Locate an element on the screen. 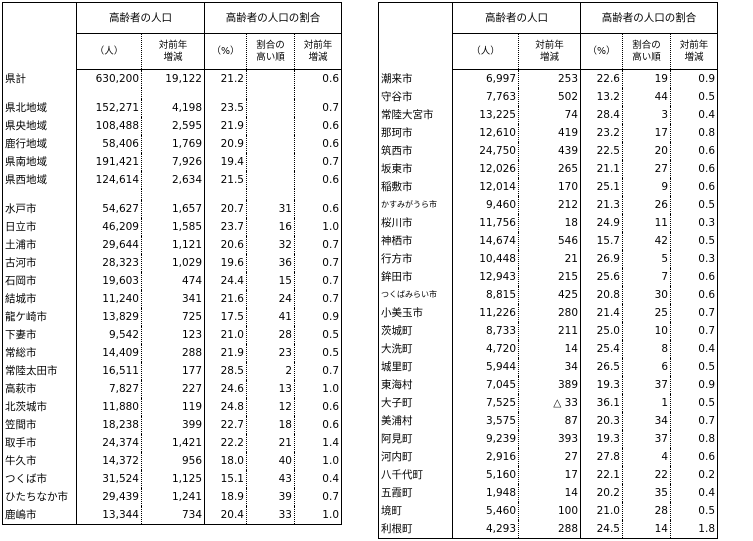  population-yoy-change: 956 is located at coordinates (173, 461).